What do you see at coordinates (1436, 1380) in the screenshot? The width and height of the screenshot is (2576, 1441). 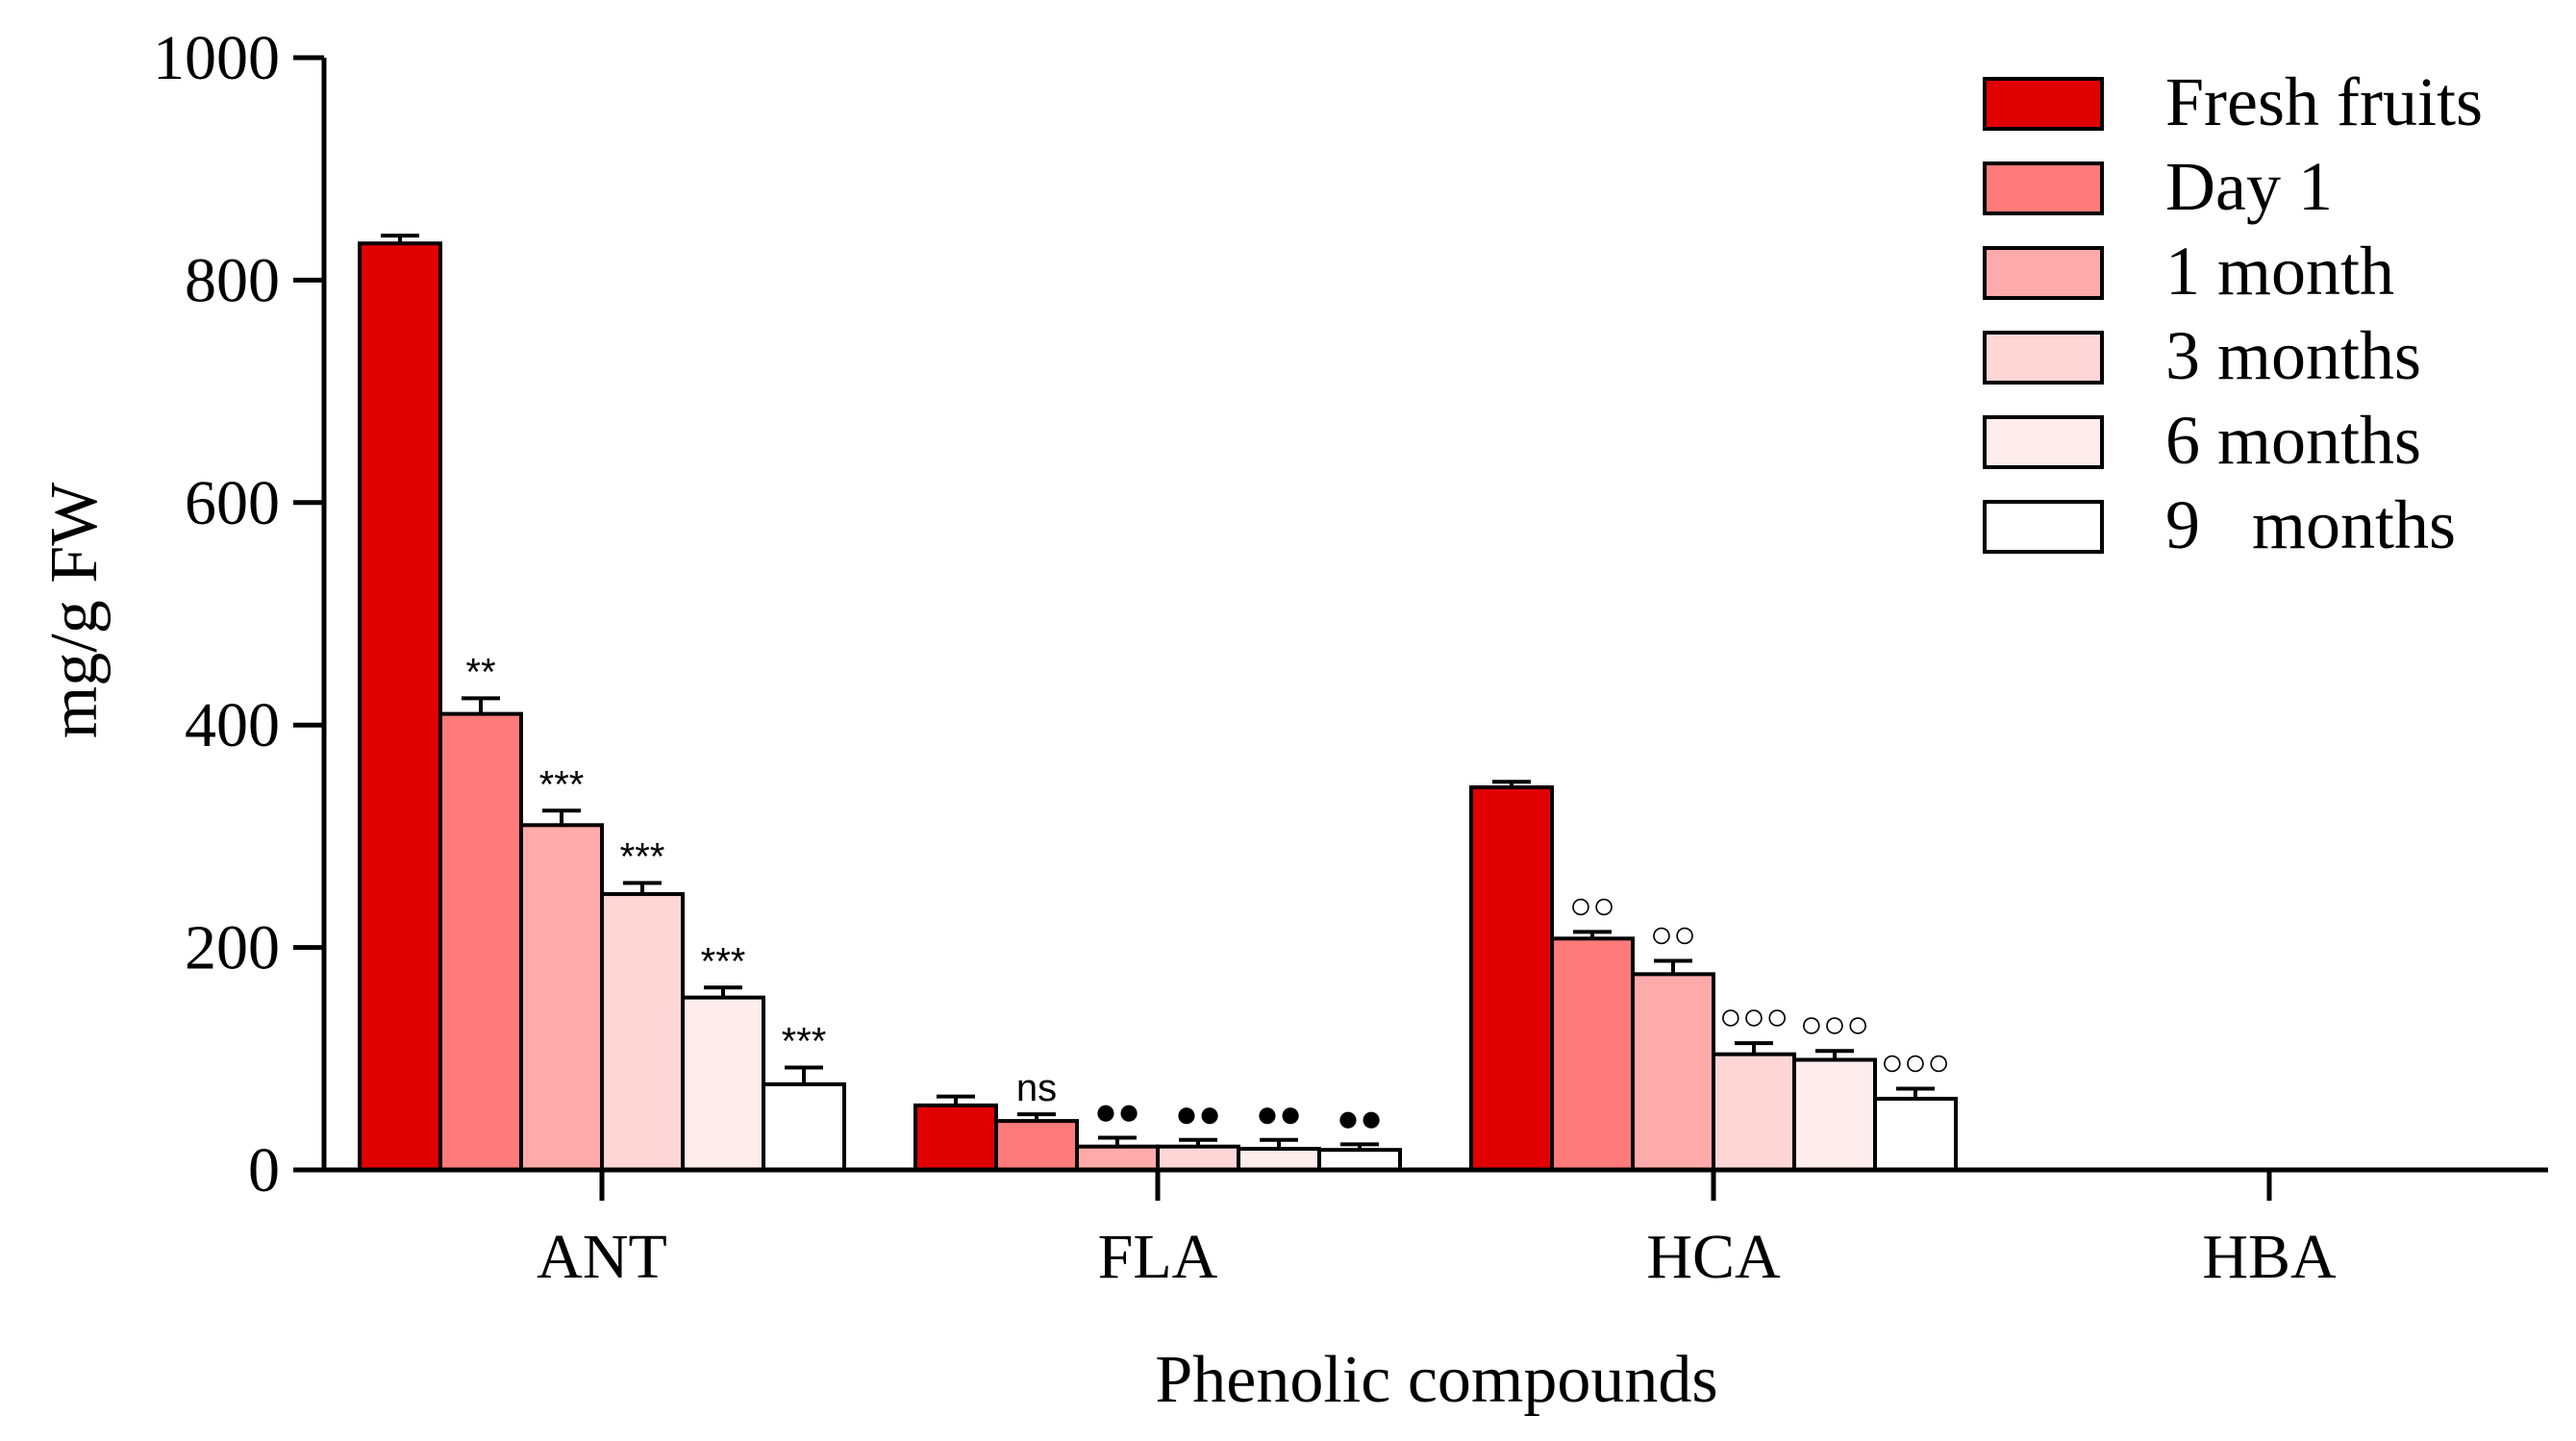 I see `x-axis-title: Phenolic compounds` at bounding box center [1436, 1380].